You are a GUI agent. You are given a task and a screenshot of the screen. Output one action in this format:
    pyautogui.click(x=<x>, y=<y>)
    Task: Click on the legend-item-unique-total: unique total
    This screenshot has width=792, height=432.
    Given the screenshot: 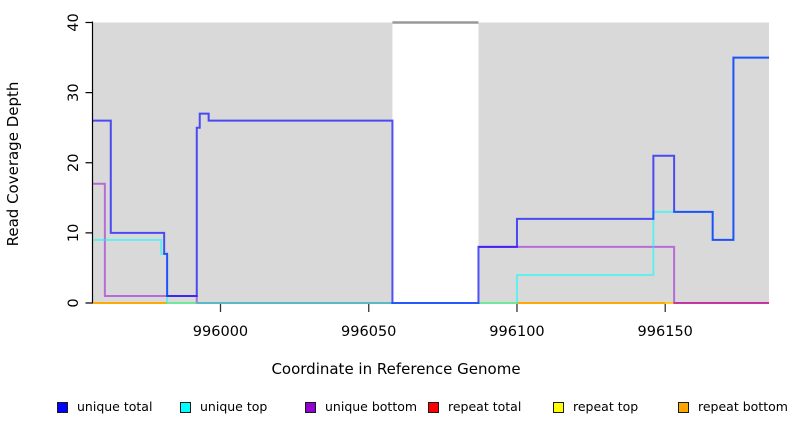 What is the action you would take?
    pyautogui.click(x=104, y=407)
    